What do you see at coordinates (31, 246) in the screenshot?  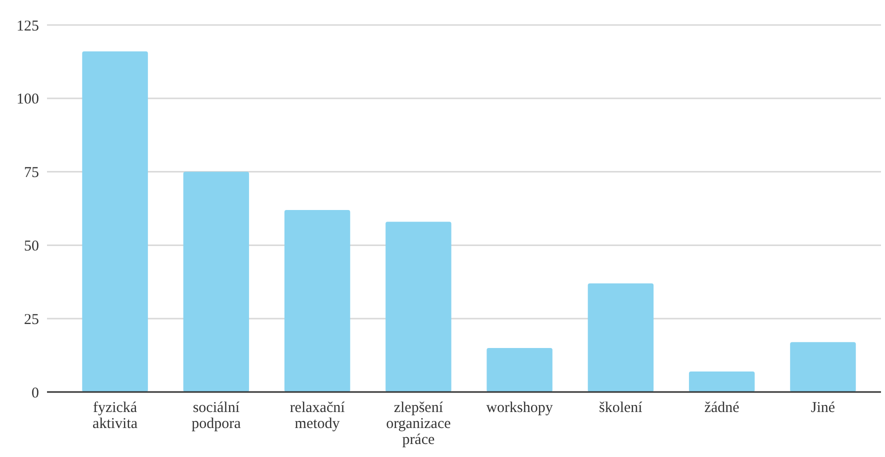 I see `y-tick-label: 50` at bounding box center [31, 246].